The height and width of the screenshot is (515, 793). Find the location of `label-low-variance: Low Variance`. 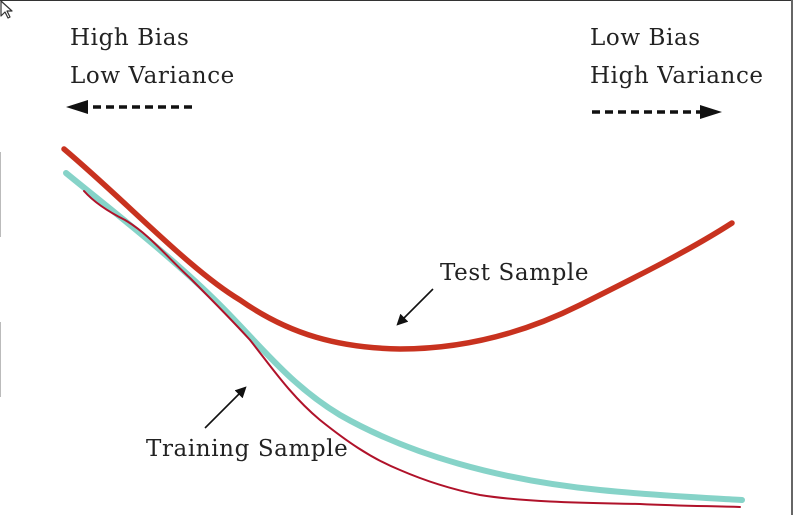

label-low-variance: Low Variance is located at coordinates (152, 76).